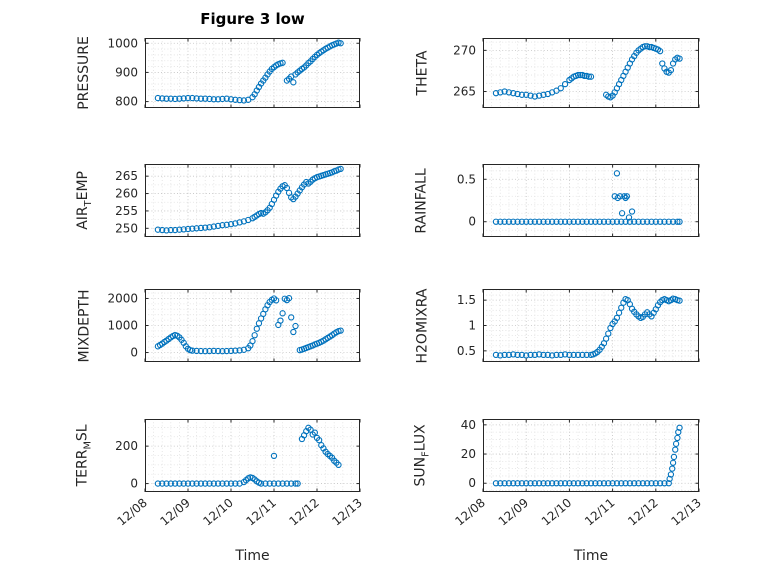 The width and height of the screenshot is (778, 583). What do you see at coordinates (126, 464) in the screenshot?
I see `y-tick-labels: 0 200` at bounding box center [126, 464].